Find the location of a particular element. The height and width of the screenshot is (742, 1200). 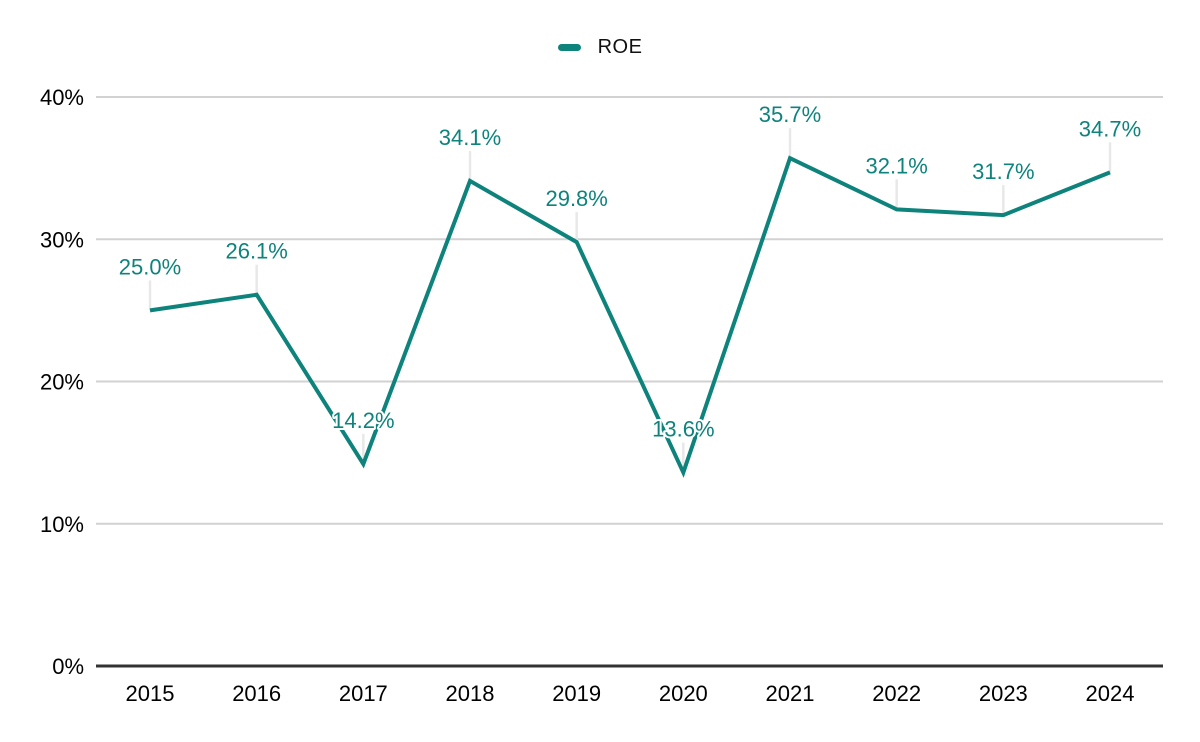

data-label: 29.8% is located at coordinates (576, 198).